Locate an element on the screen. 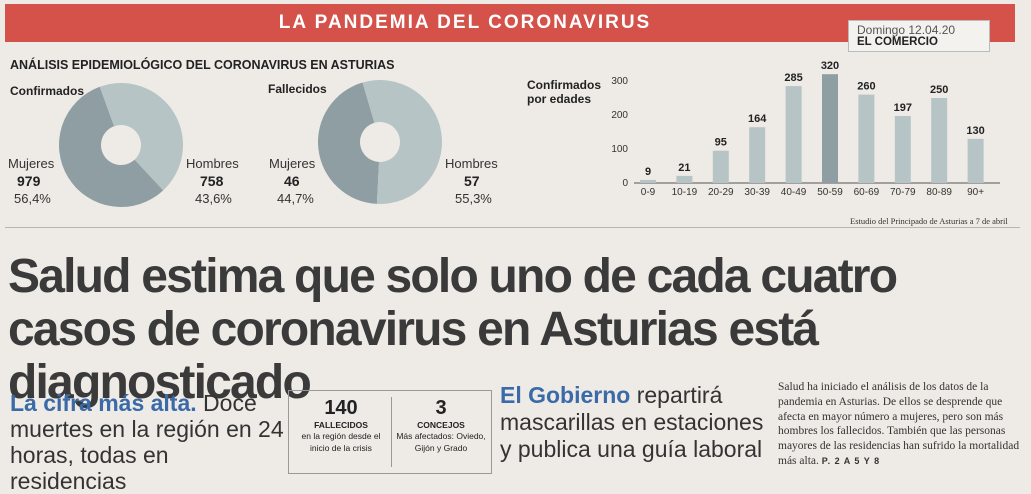 This screenshot has height=494, width=1031. pie-fallecidos-men-value: 57 is located at coordinates (472, 181).